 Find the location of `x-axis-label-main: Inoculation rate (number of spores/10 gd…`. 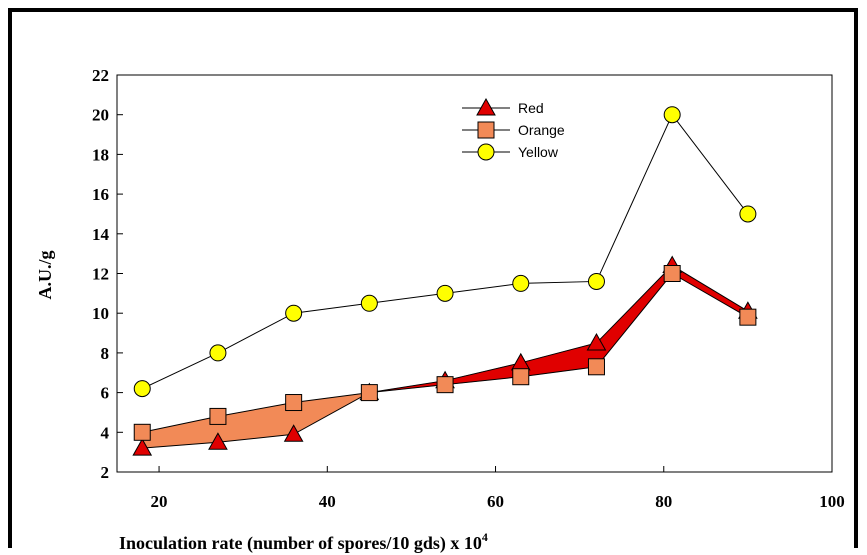

x-axis-label-main: Inoculation rate (number of spores/10 gd… is located at coordinates (300, 543).